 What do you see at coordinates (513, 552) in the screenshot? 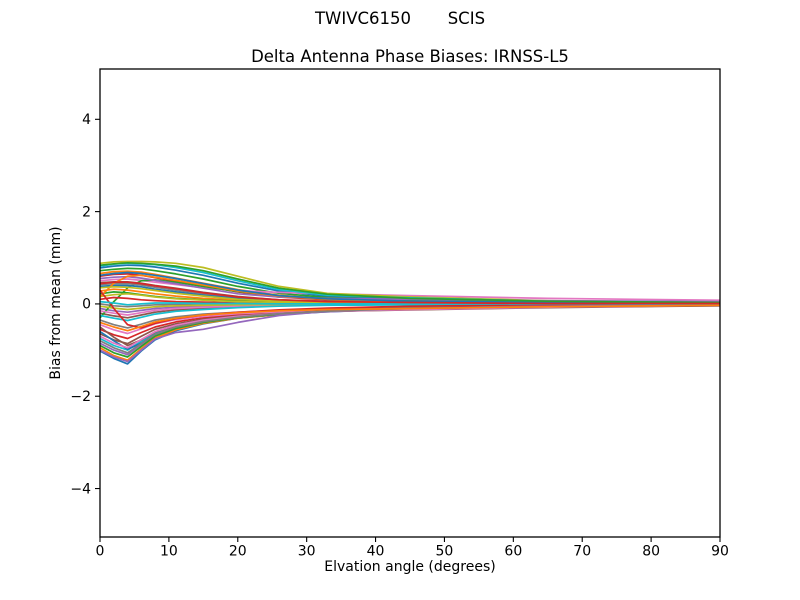
I see `x-tick-label: 60` at bounding box center [513, 552].